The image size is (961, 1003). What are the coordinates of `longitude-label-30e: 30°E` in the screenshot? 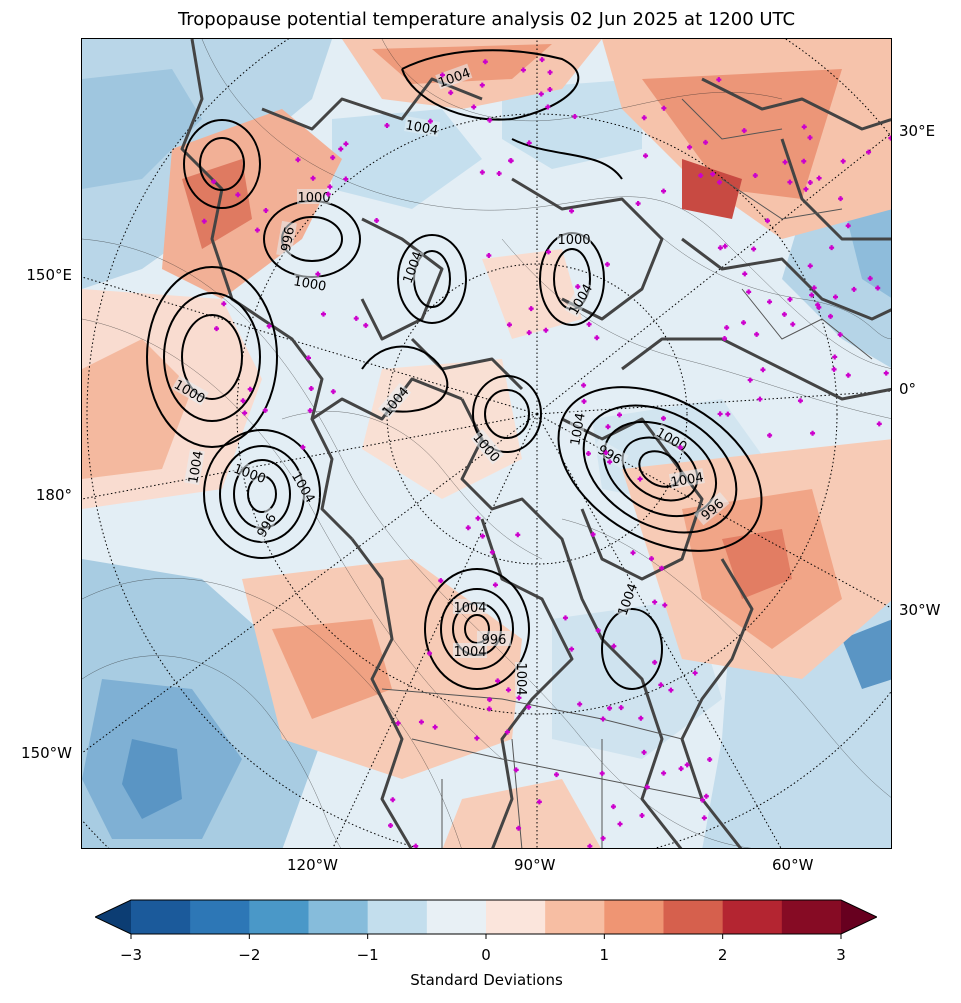 It's located at (917, 131).